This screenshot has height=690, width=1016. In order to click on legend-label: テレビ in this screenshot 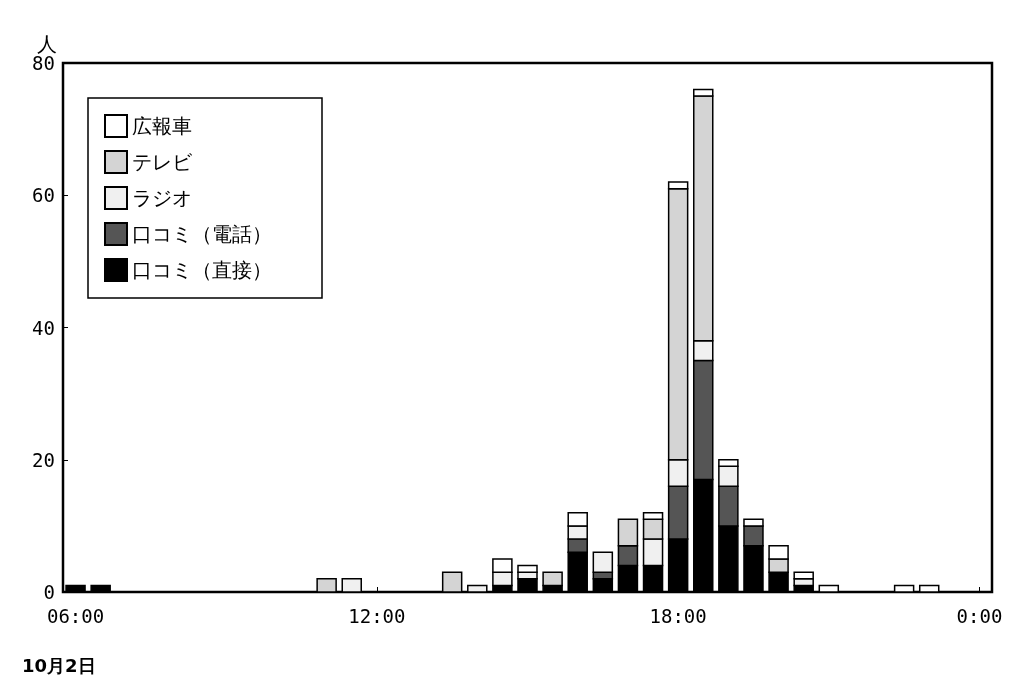, I will do `click(162, 162)`.